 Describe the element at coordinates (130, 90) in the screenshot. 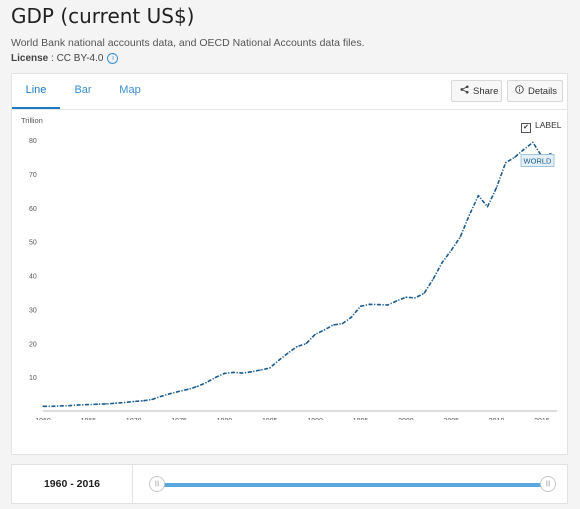

I see `tab-map: Map` at that location.